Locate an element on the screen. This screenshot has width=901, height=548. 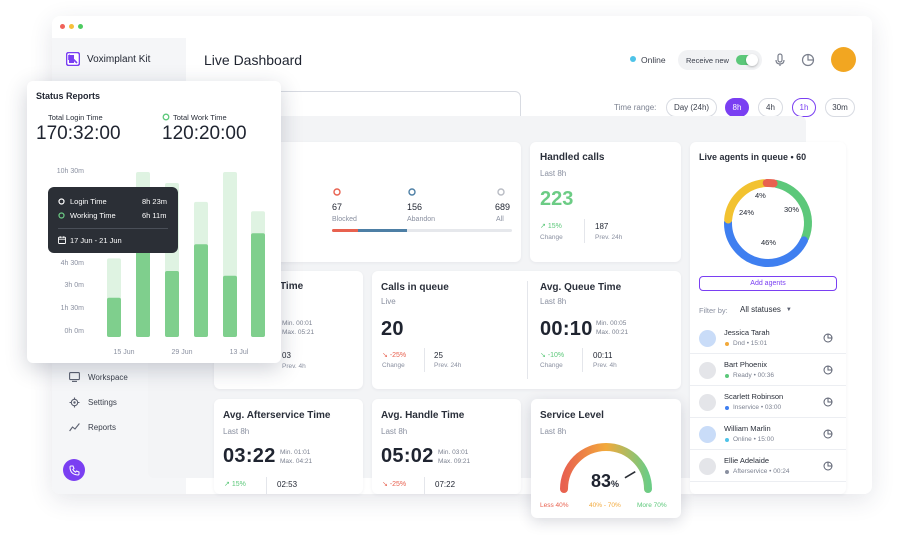
status-reports-title: Status Reports is located at coordinates (68, 96).